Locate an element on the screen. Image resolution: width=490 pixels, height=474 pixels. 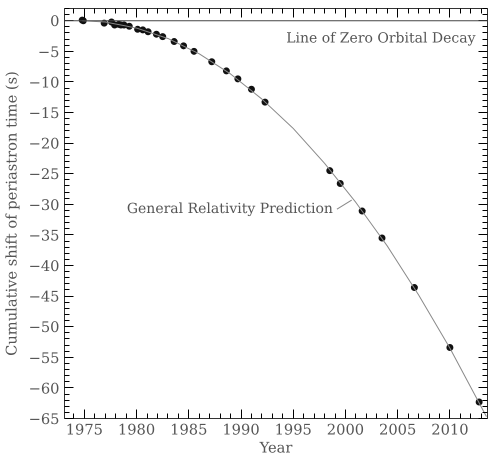
annotation: General Relativity Prediction is located at coordinates (229, 209).